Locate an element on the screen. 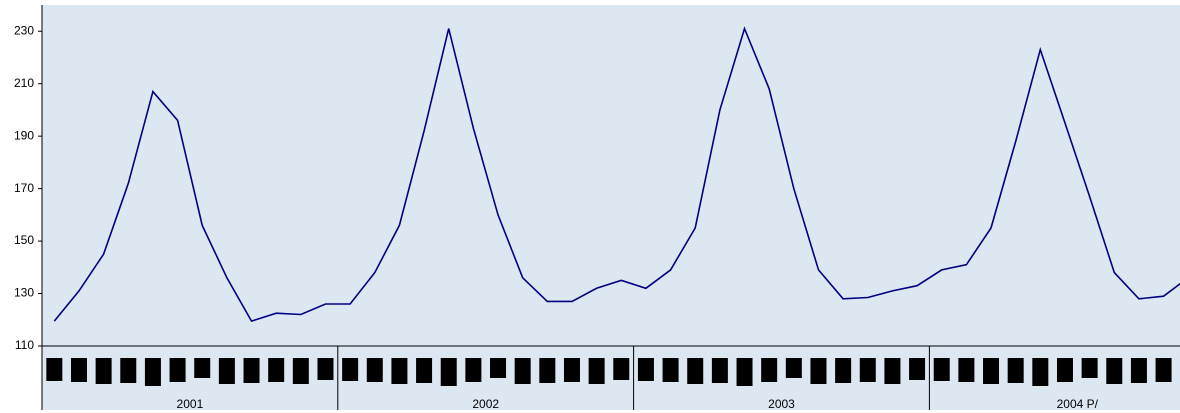 The image size is (1180, 413). y-tick-label: 130 is located at coordinates (24, 293).